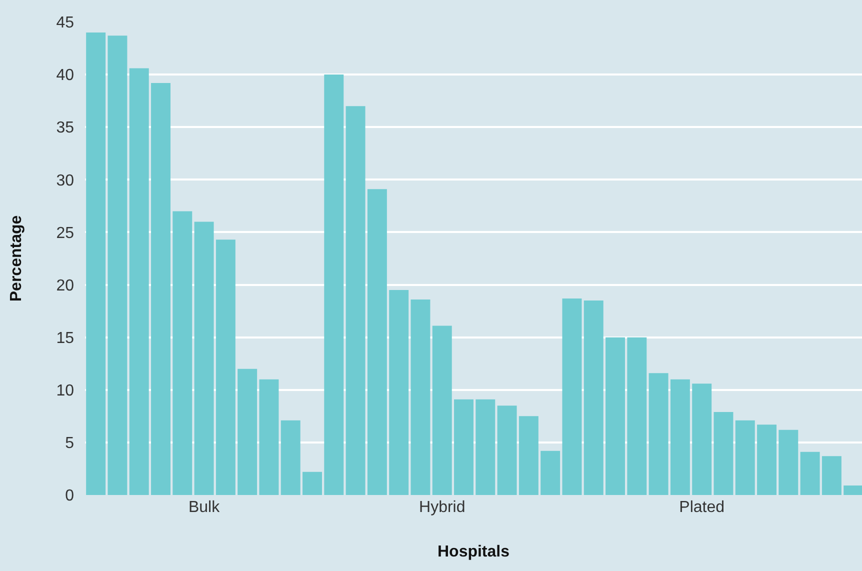  What do you see at coordinates (65, 23) in the screenshot?
I see `y-tick-label: 45` at bounding box center [65, 23].